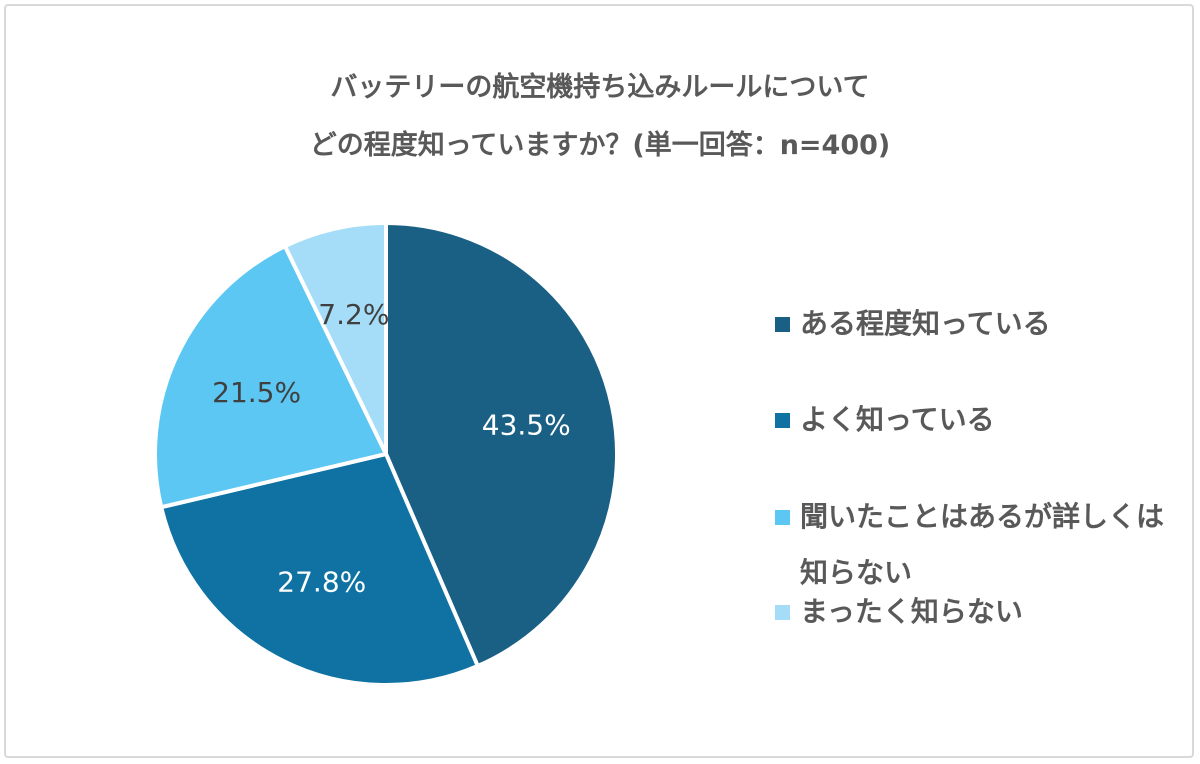  What do you see at coordinates (526, 424) in the screenshot?
I see `pie-value-label-0: 43.5%` at bounding box center [526, 424].